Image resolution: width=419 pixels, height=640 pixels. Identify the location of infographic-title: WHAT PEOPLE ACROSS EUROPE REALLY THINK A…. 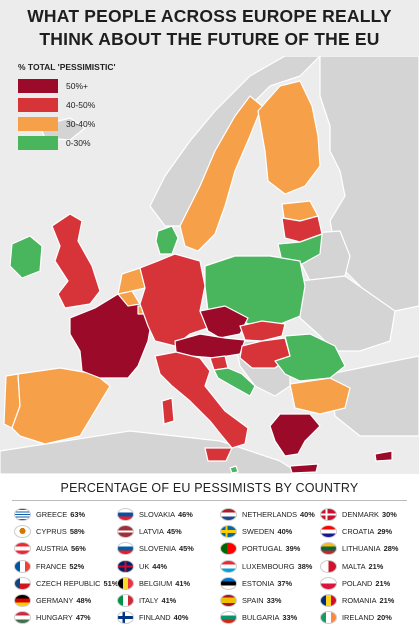
(209, 28).